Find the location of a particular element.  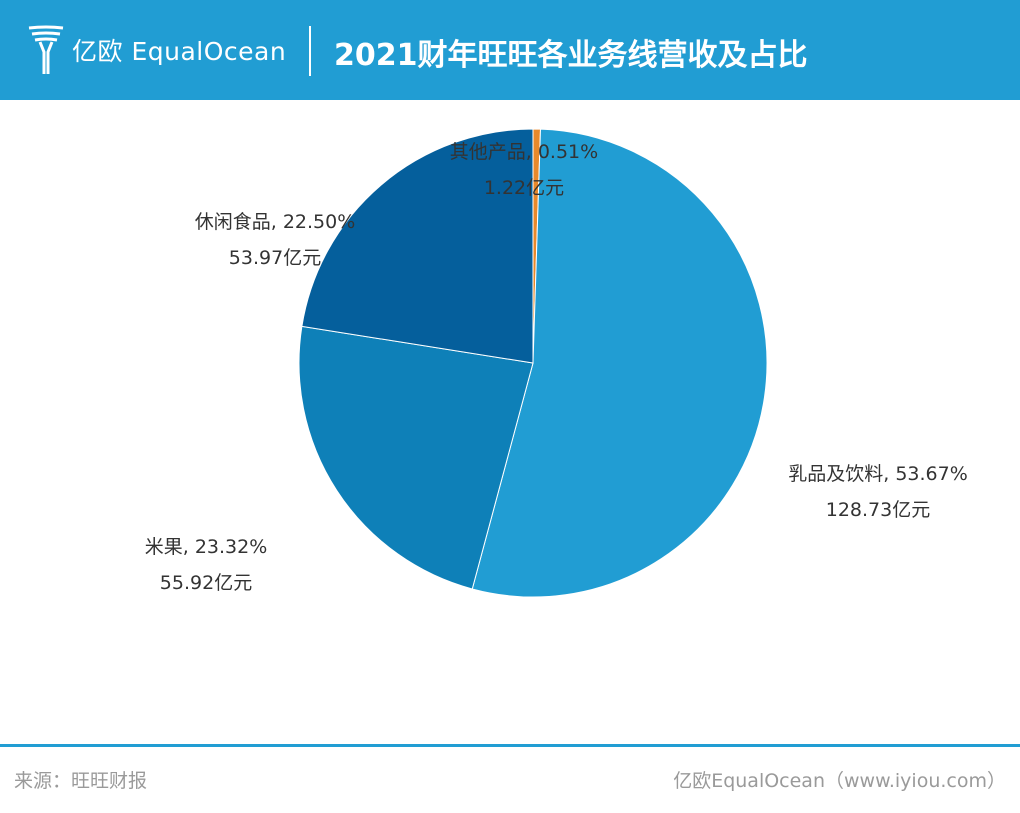

header-bar: 亿欧 EqualOcean 2021财年旺旺各业务线营收及占比 is located at coordinates (510, 50).